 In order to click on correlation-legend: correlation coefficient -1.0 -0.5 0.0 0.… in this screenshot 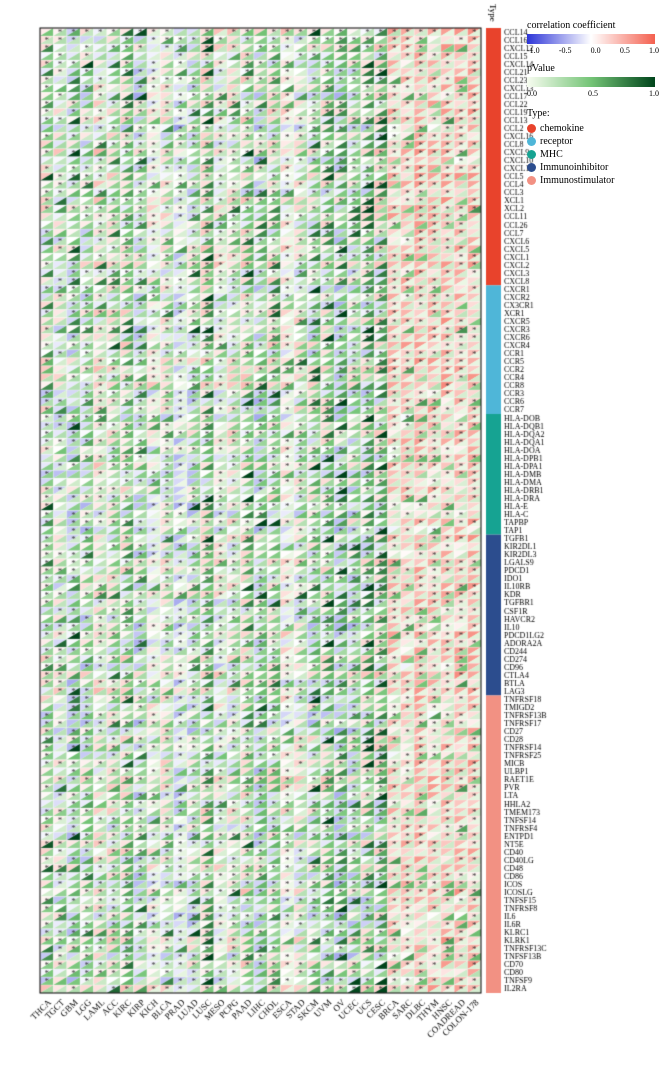, I will do `click(596, 38)`.